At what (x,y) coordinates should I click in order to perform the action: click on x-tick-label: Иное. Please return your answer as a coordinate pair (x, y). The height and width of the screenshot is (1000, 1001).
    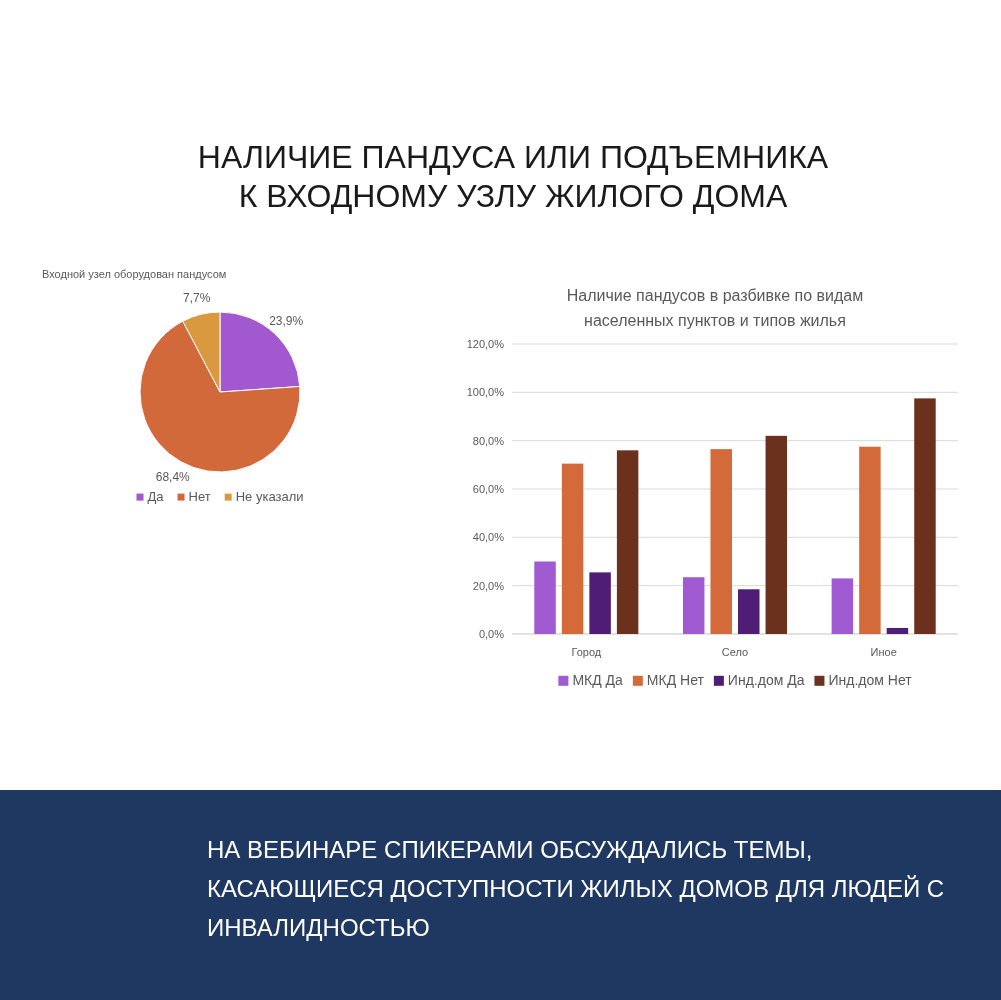
    Looking at the image, I should click on (883, 652).